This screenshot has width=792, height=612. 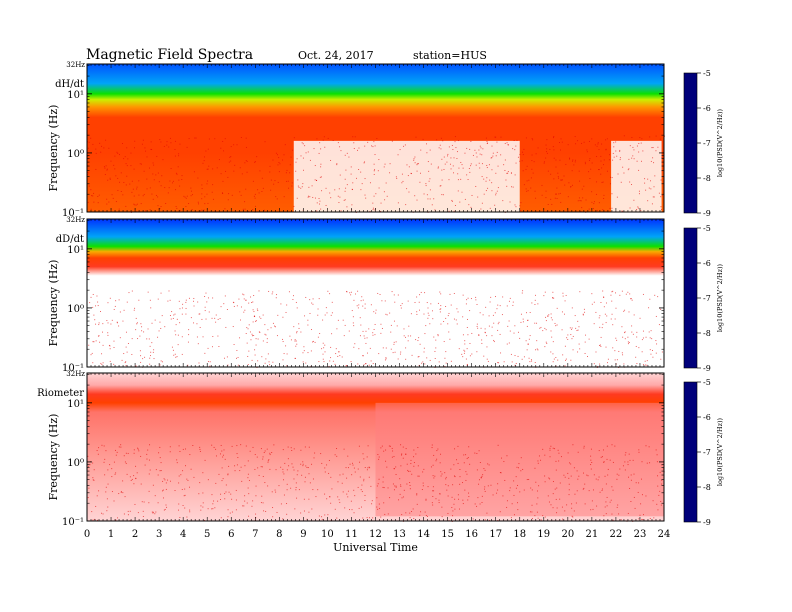 I want to click on figure-title: Magnetic Field Spectra, so click(x=169, y=55).